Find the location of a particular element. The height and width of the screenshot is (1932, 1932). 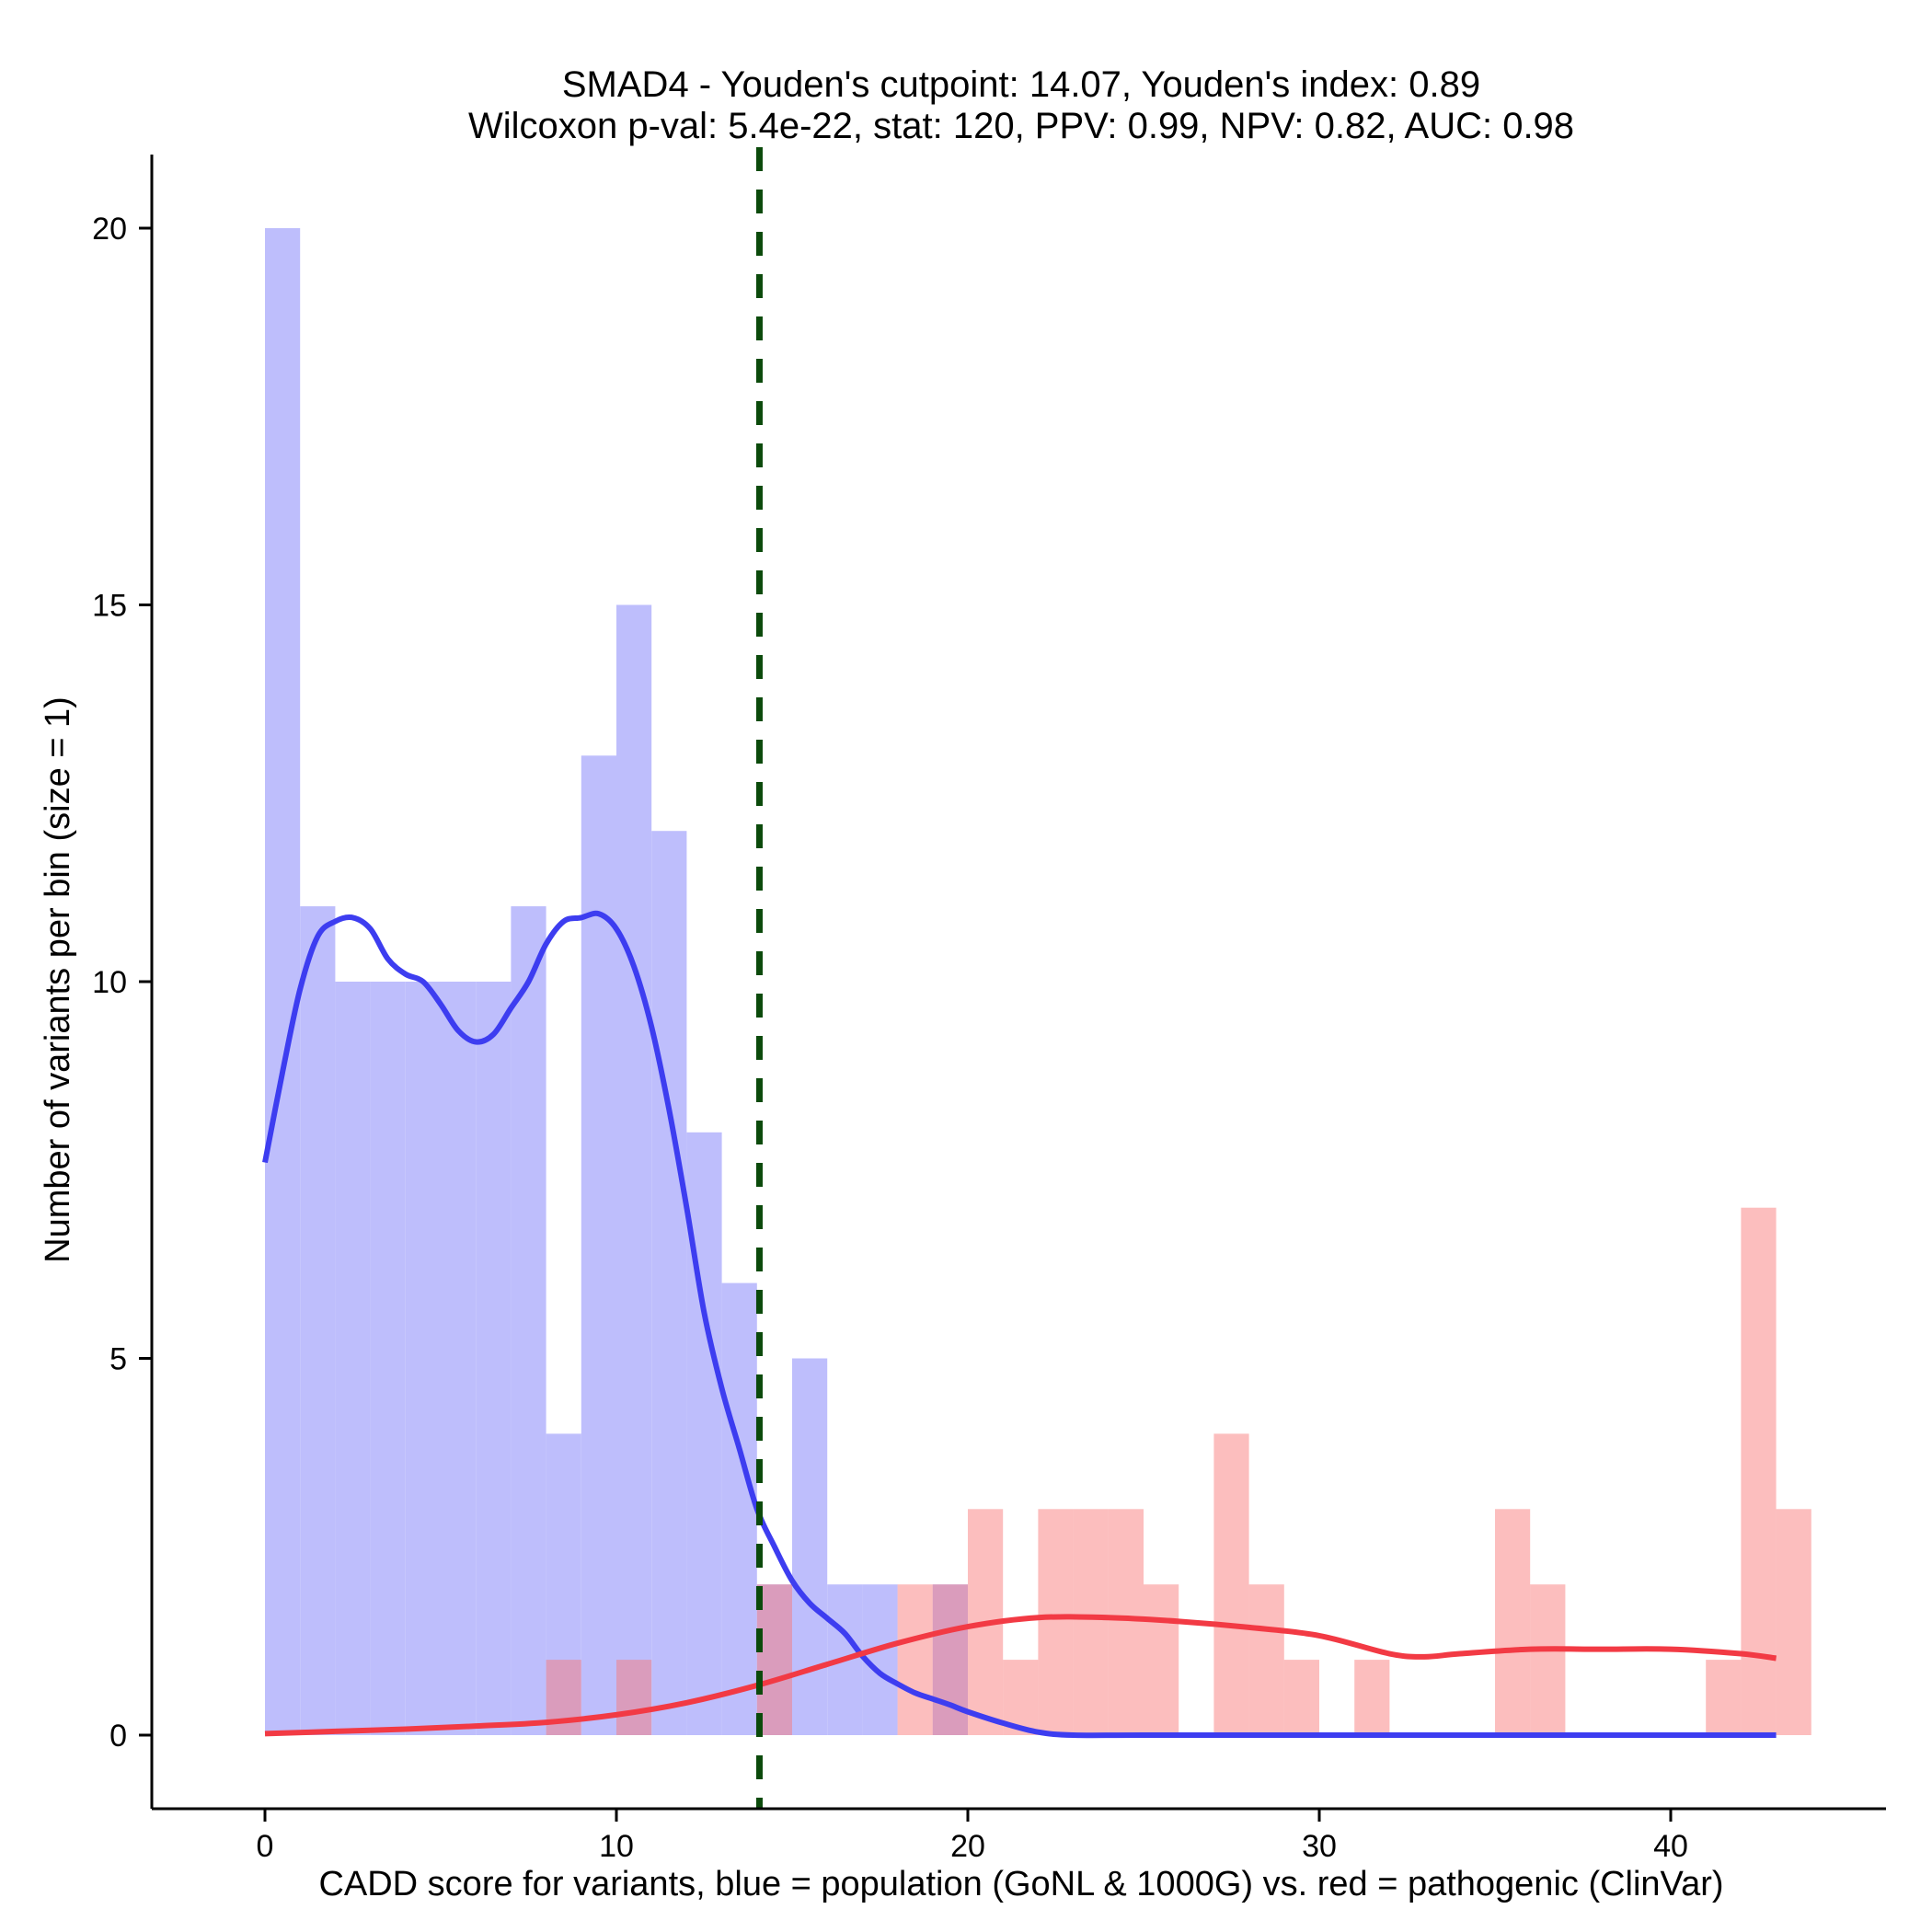

y-axis-label: Number of variants per bin (size = 1) is located at coordinates (58, 979).